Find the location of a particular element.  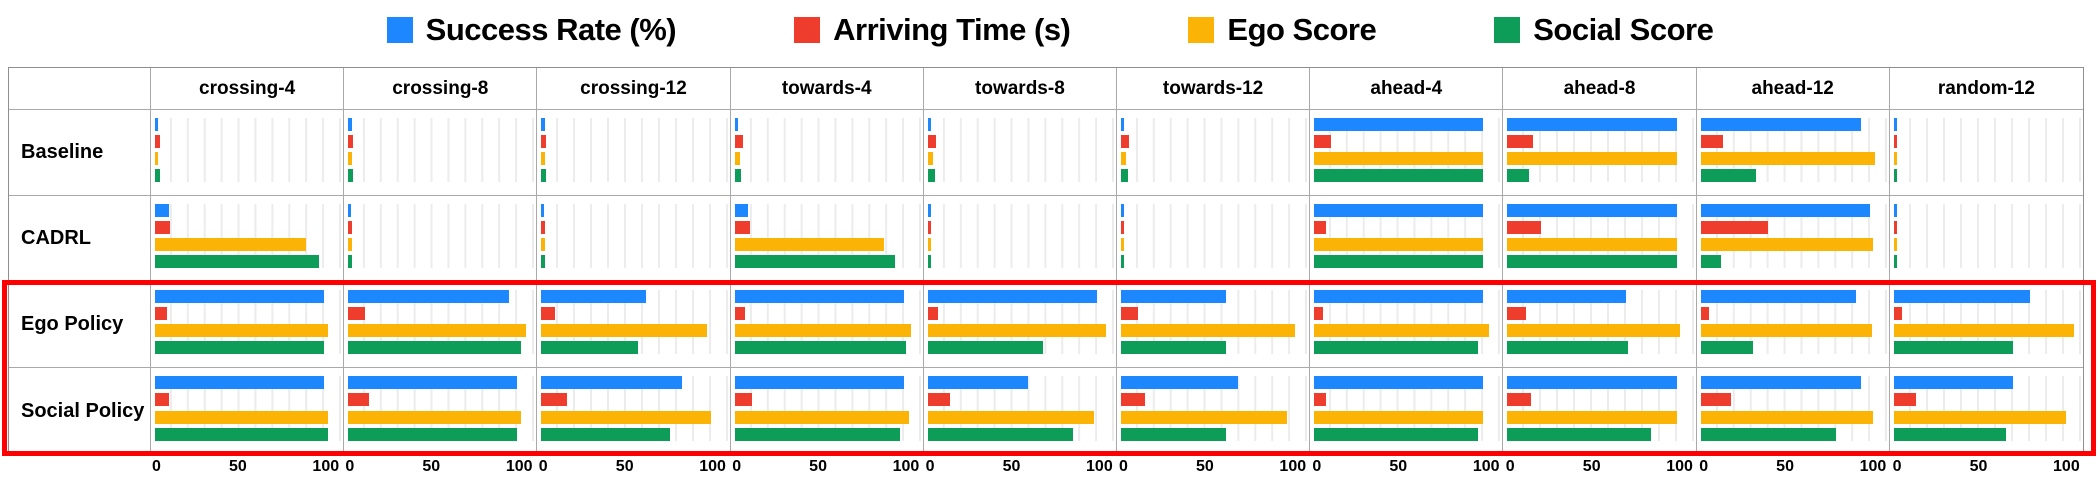

column-header-towards-12: towards-12 is located at coordinates (1213, 89).